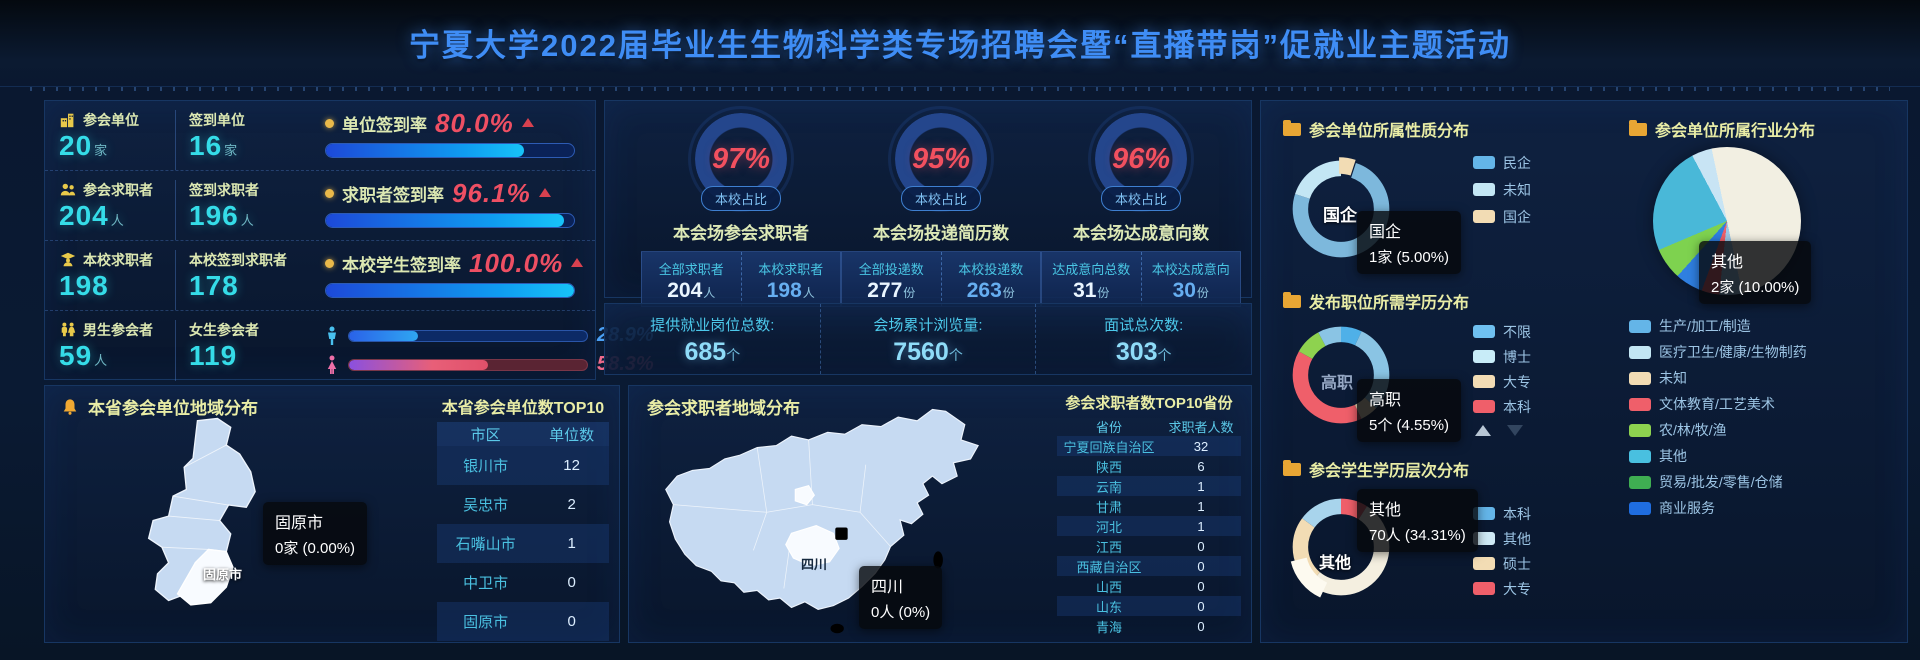 The image size is (1920, 660). What do you see at coordinates (1149, 446) in the screenshot?
I see `table-row: 宁夏回族自治区 32` at bounding box center [1149, 446].